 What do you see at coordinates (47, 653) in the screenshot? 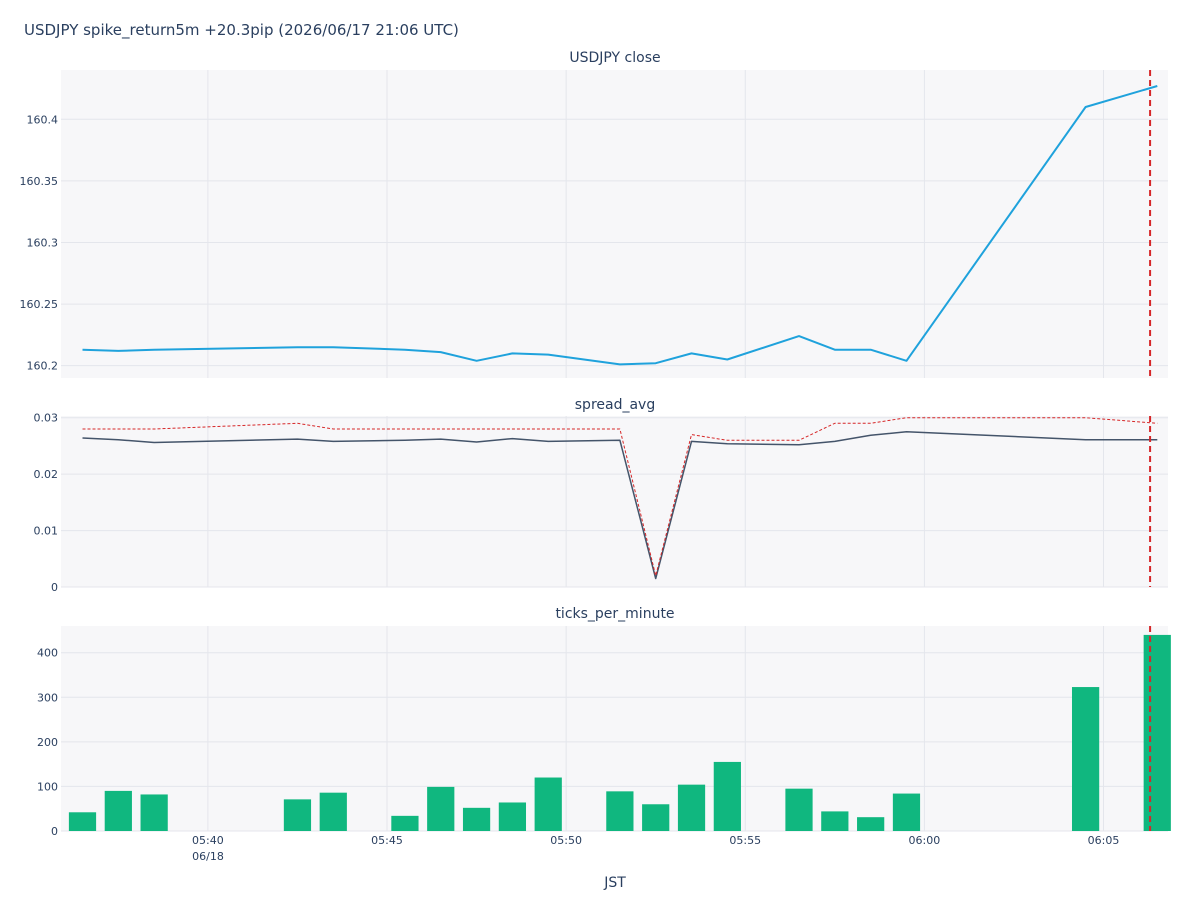
I see `ticks-ytick-label: 400` at bounding box center [47, 653].